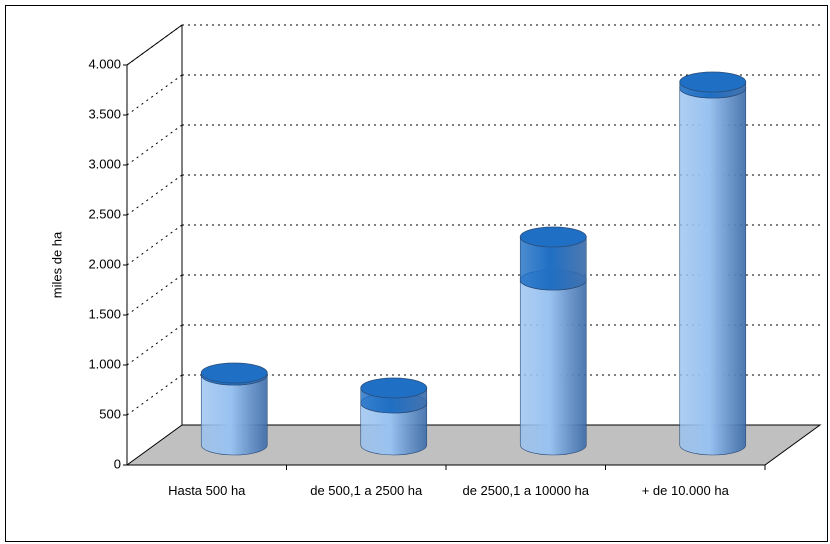 The height and width of the screenshot is (544, 830). Describe the element at coordinates (685, 490) in the screenshot. I see `x-tick-label: + de 10.000 ha` at that location.